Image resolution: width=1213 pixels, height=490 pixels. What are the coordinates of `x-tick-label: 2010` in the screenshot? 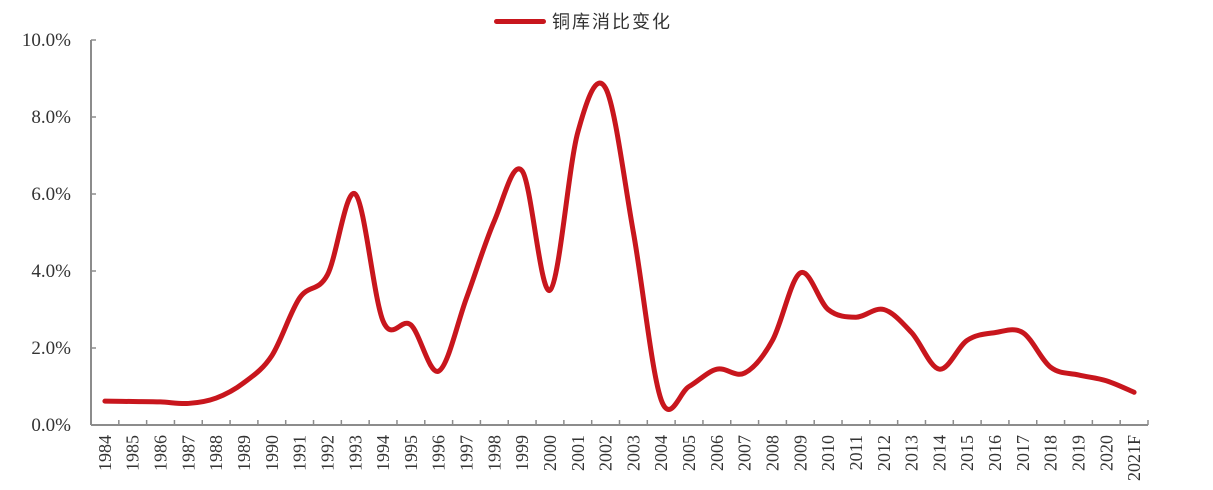 It's located at (828, 453).